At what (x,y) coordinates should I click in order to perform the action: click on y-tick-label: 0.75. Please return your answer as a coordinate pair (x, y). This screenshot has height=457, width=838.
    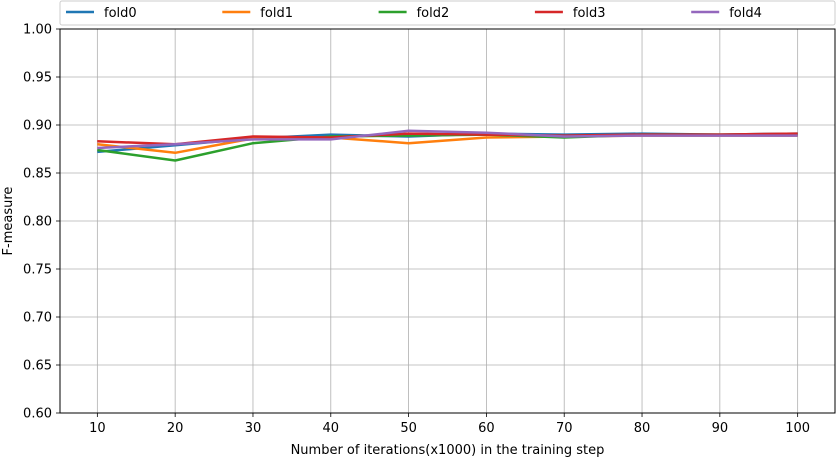
    Looking at the image, I should click on (37, 270).